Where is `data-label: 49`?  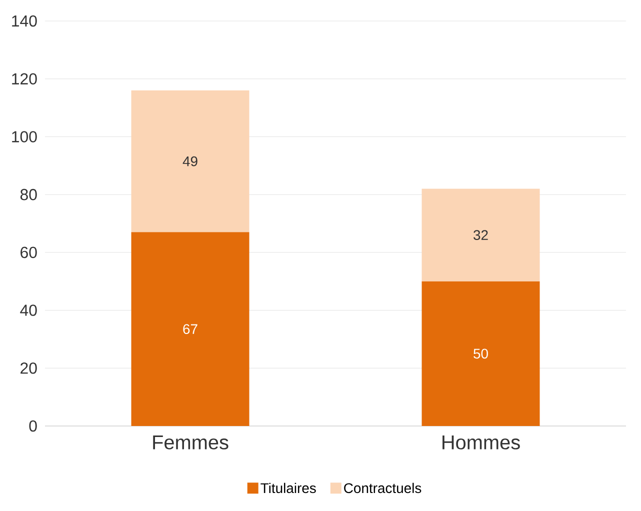
data-label: 49 is located at coordinates (190, 161).